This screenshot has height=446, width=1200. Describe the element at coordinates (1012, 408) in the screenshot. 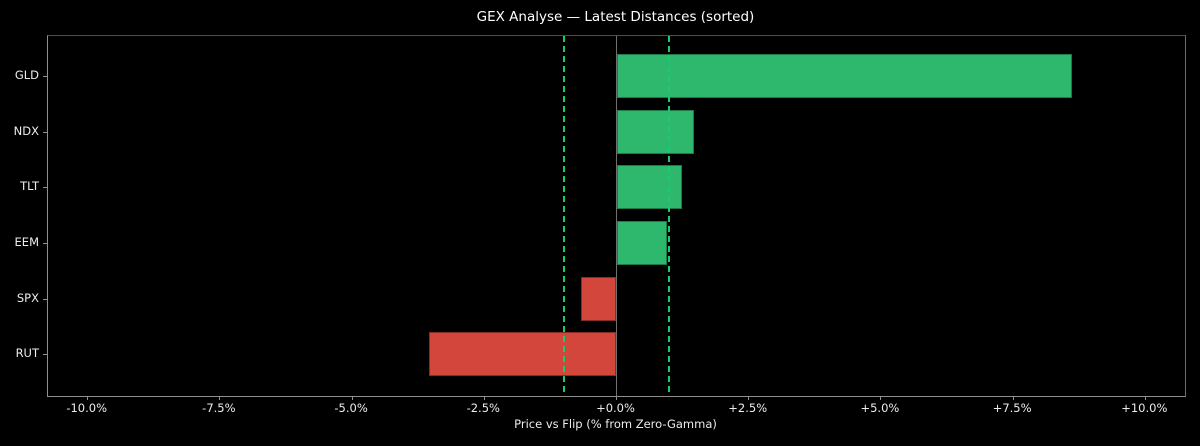

I see `x-tick-label-+7.5%: +7.5%` at that location.